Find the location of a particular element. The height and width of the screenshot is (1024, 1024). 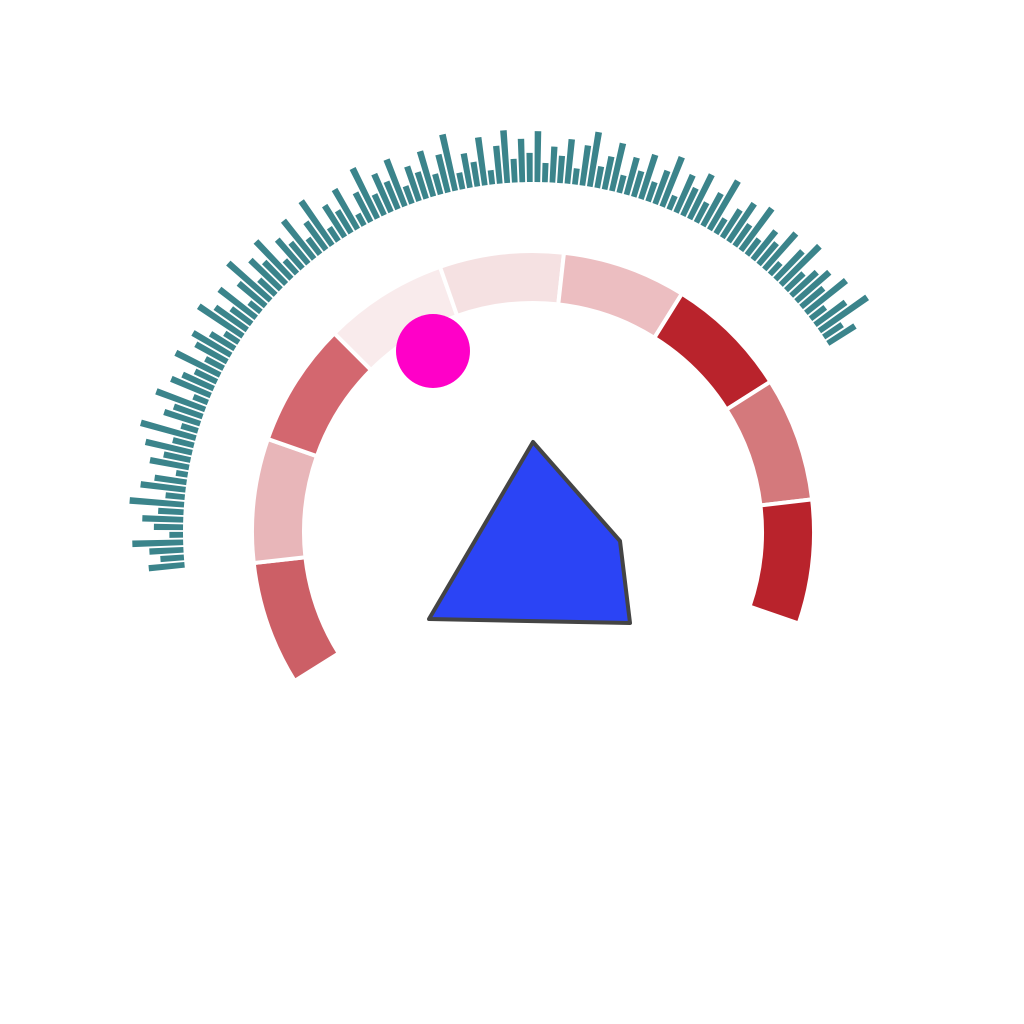

blue-polygon is located at coordinates (529, 532).